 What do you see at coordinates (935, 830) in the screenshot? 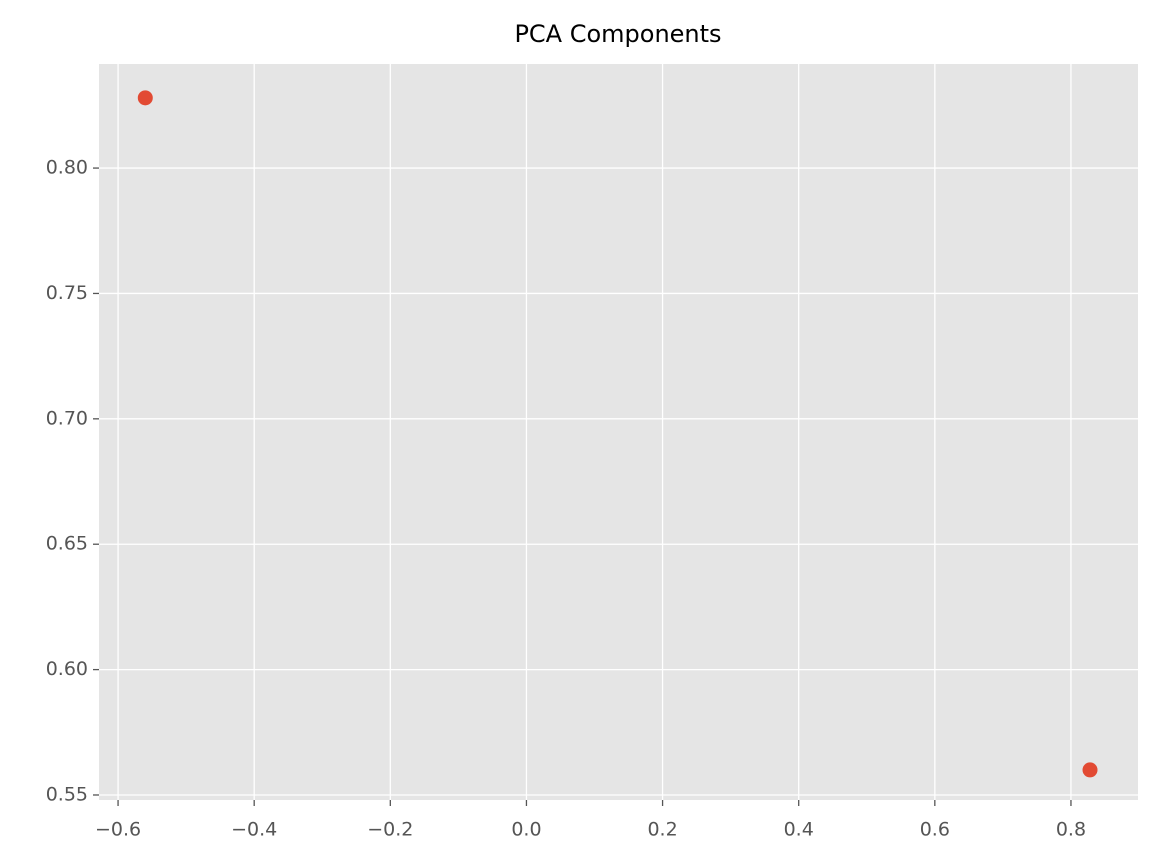
I see `x-tick-label: 0.6` at bounding box center [935, 830].